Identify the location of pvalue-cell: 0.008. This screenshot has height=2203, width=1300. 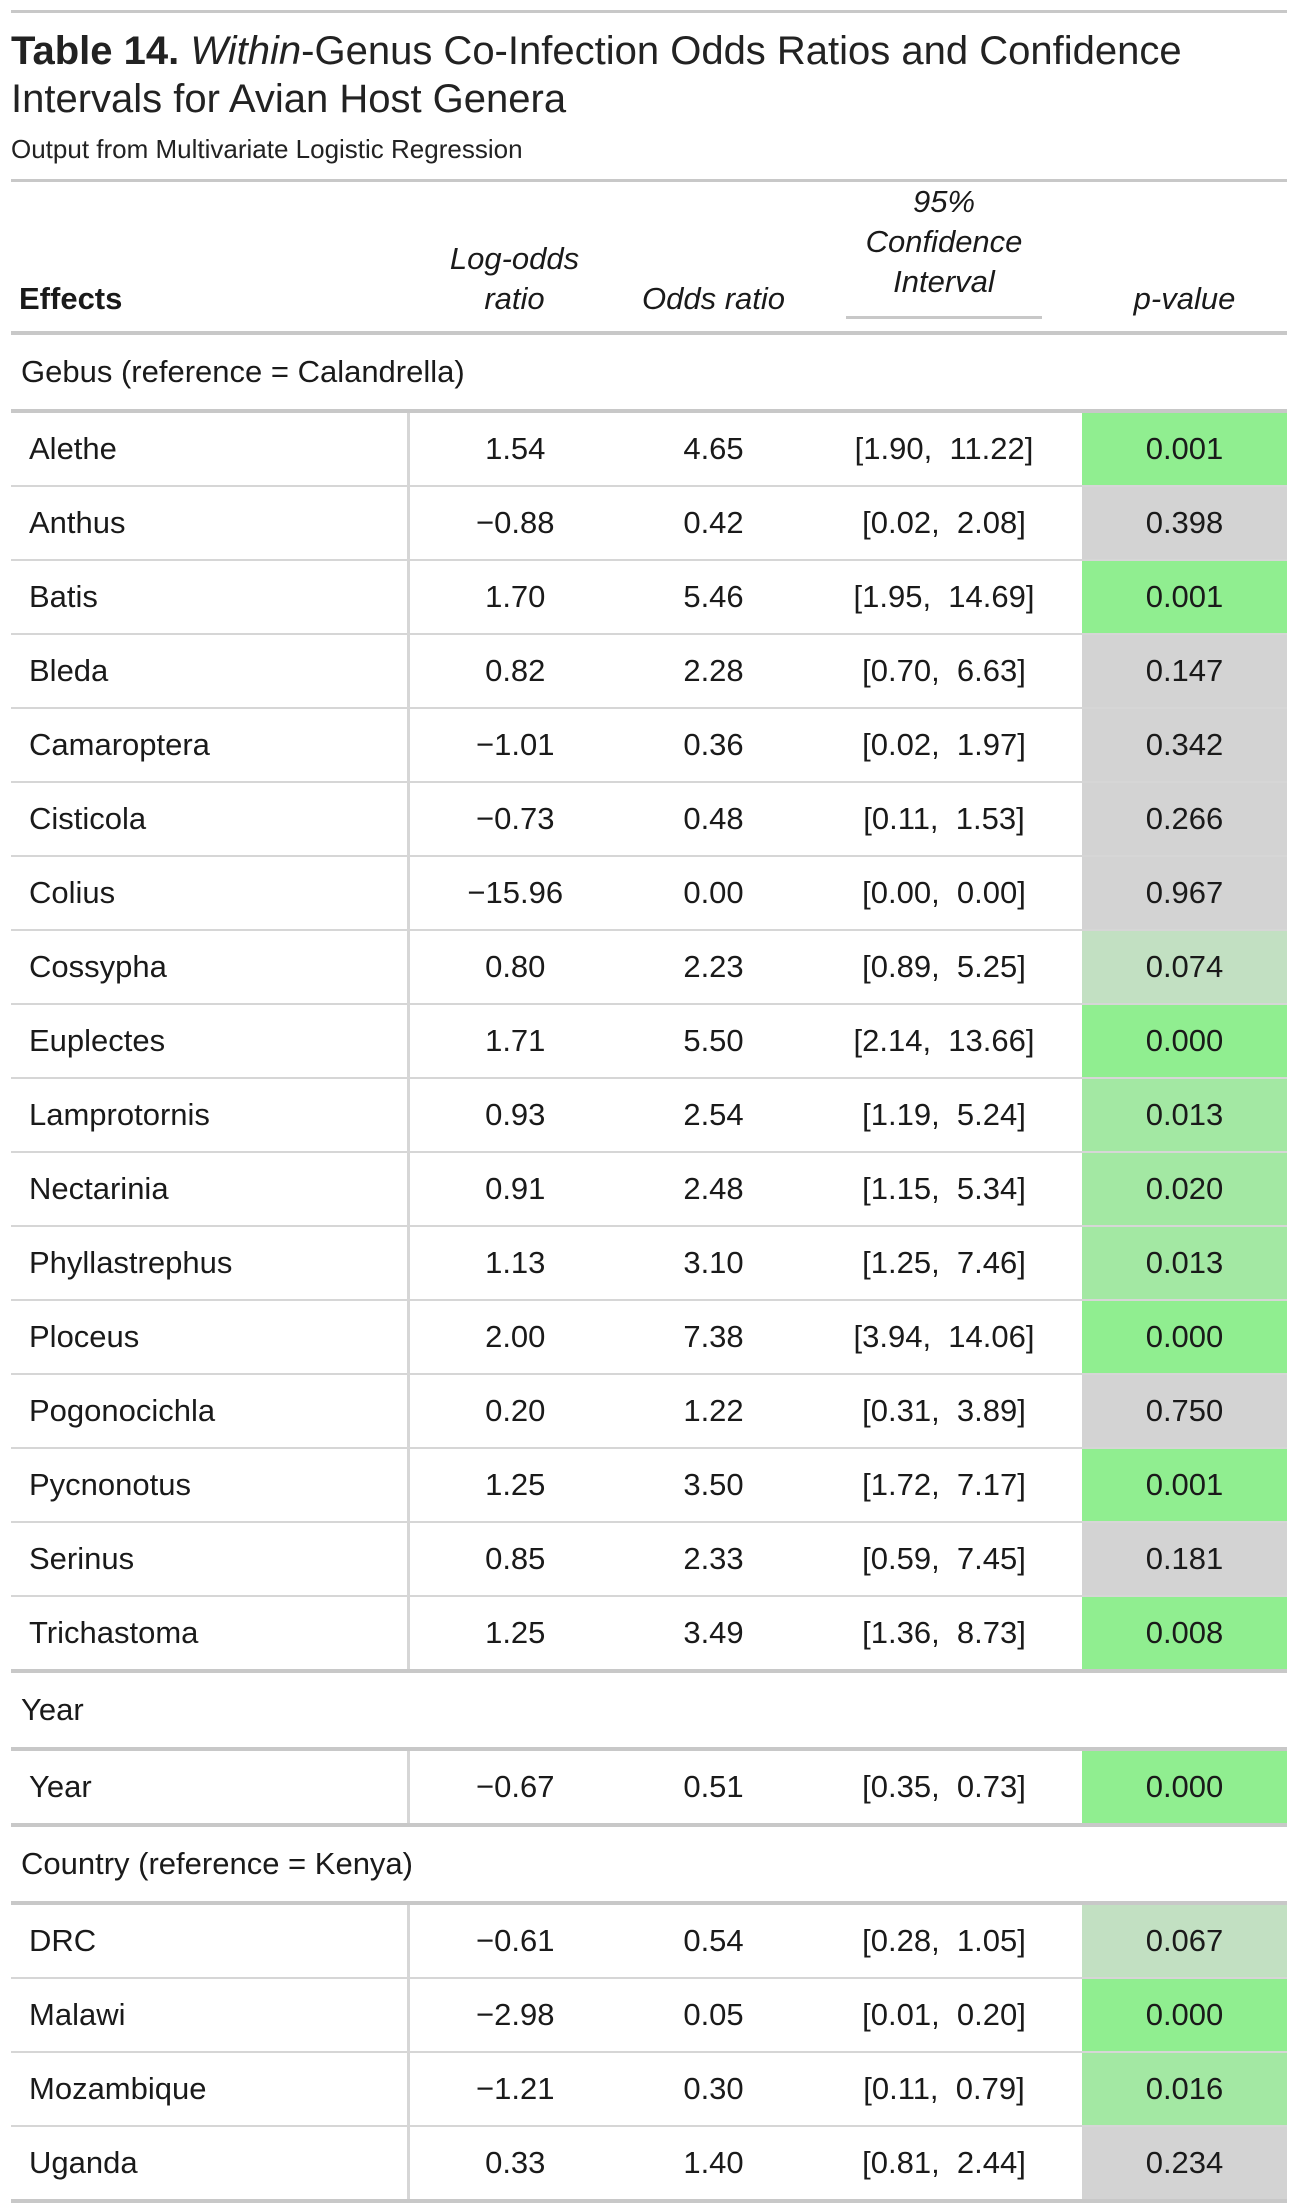
(1184, 1634).